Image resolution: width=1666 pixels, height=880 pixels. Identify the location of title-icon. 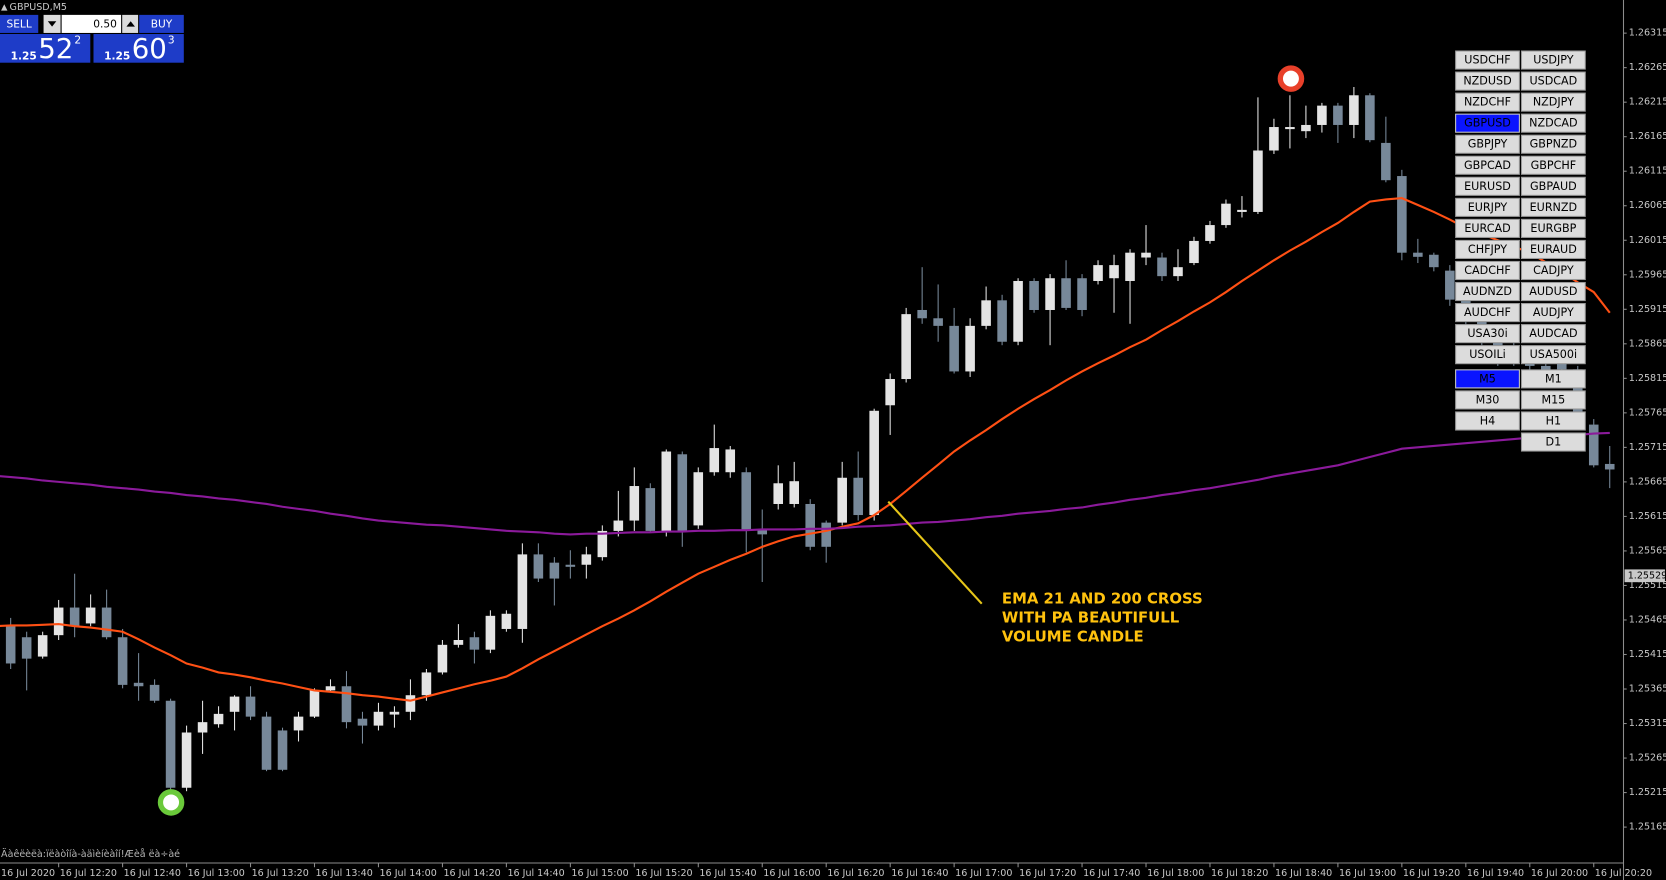
(4, 7).